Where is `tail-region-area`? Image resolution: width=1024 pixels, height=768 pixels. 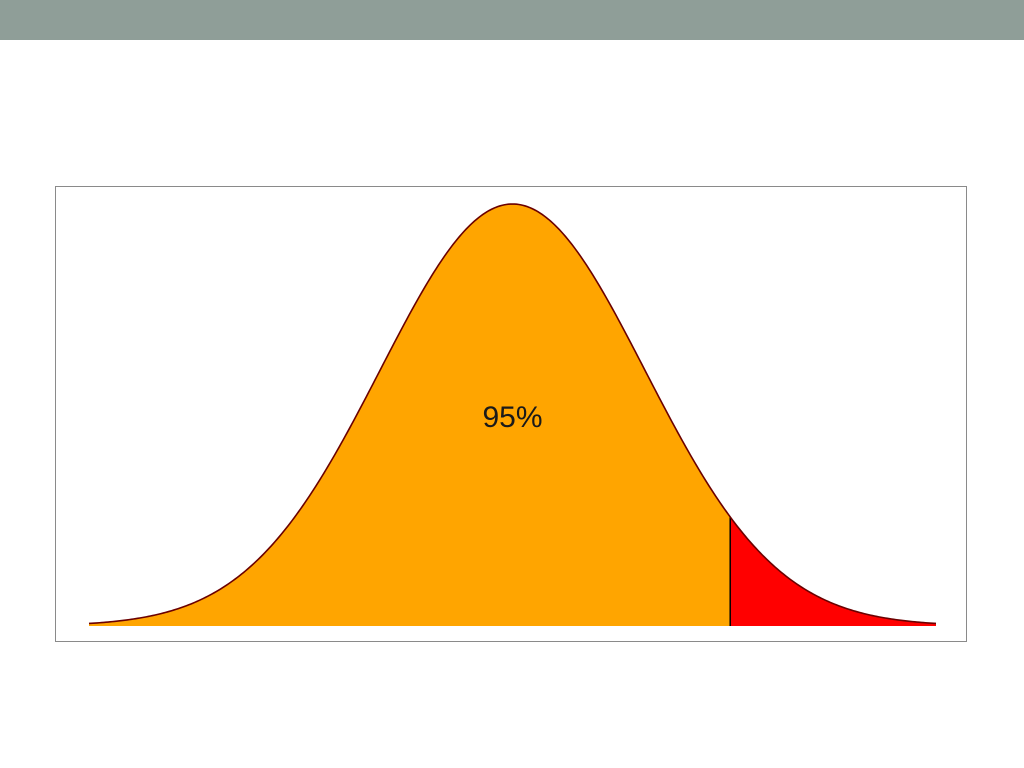
tail-region-area is located at coordinates (833, 571).